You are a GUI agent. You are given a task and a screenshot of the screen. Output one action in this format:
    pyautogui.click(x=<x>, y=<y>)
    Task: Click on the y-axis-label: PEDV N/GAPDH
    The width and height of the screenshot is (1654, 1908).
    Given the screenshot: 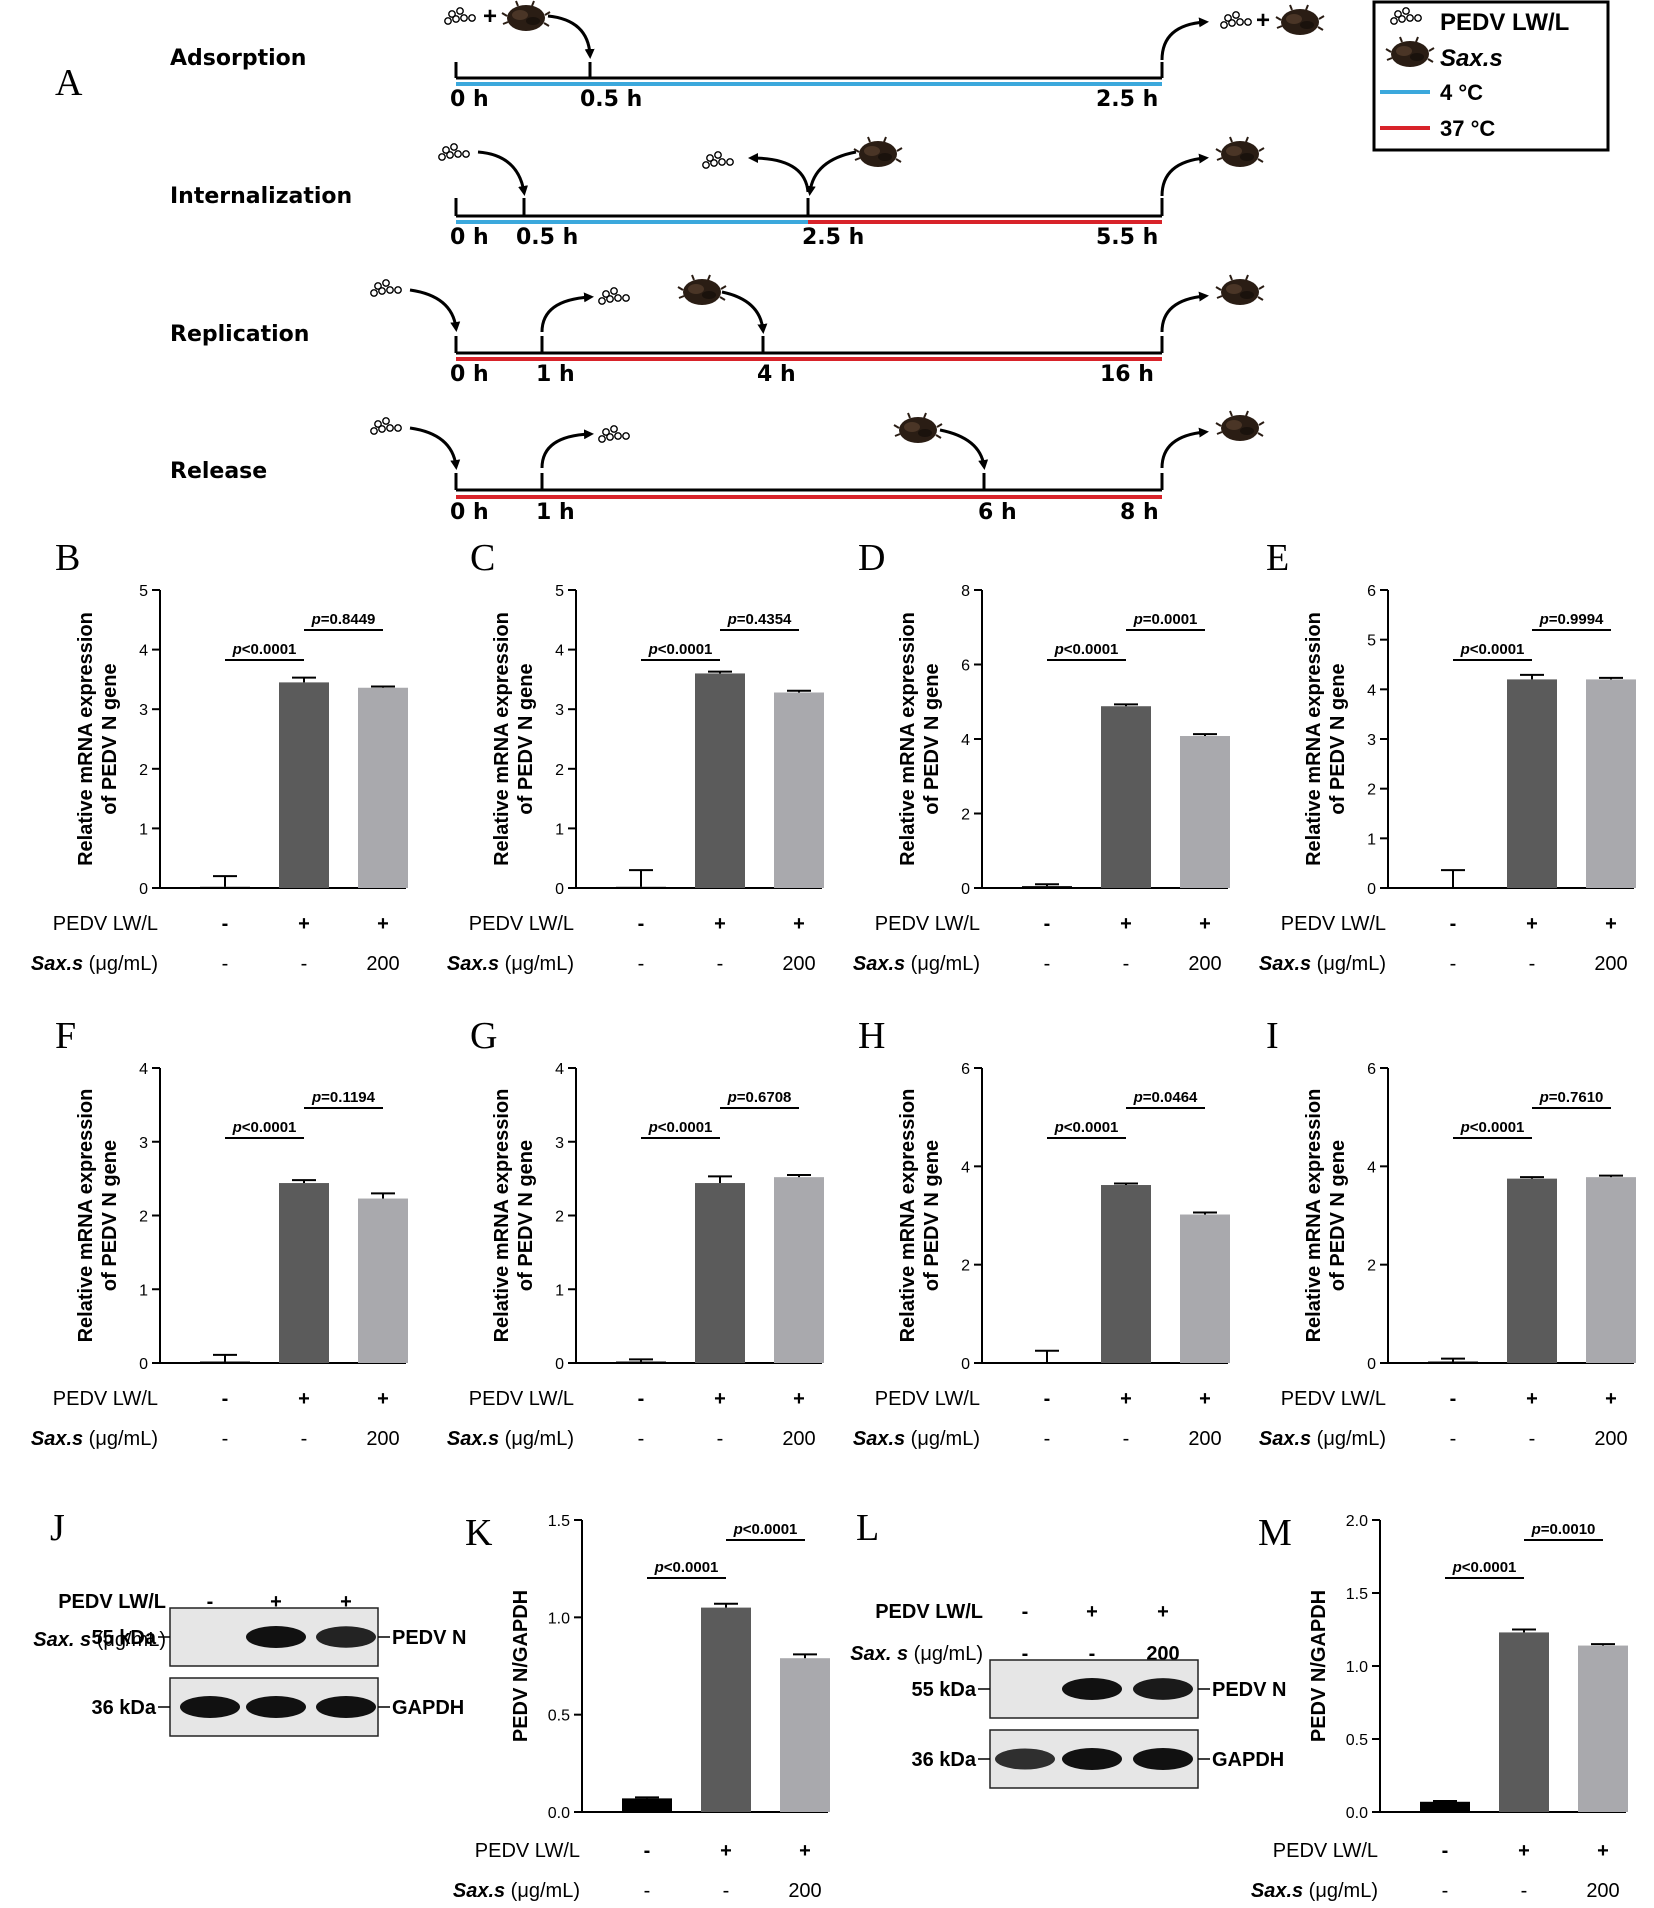 What is the action you would take?
    pyautogui.click(x=521, y=1666)
    